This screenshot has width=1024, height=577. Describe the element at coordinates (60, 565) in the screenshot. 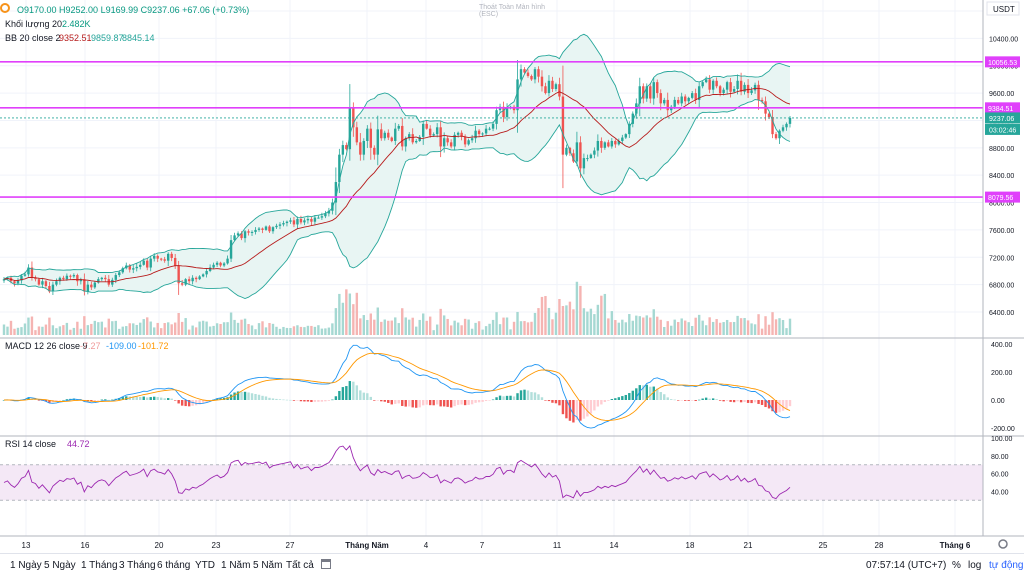

I see `range-5d-button: 5 Ngày` at that location.